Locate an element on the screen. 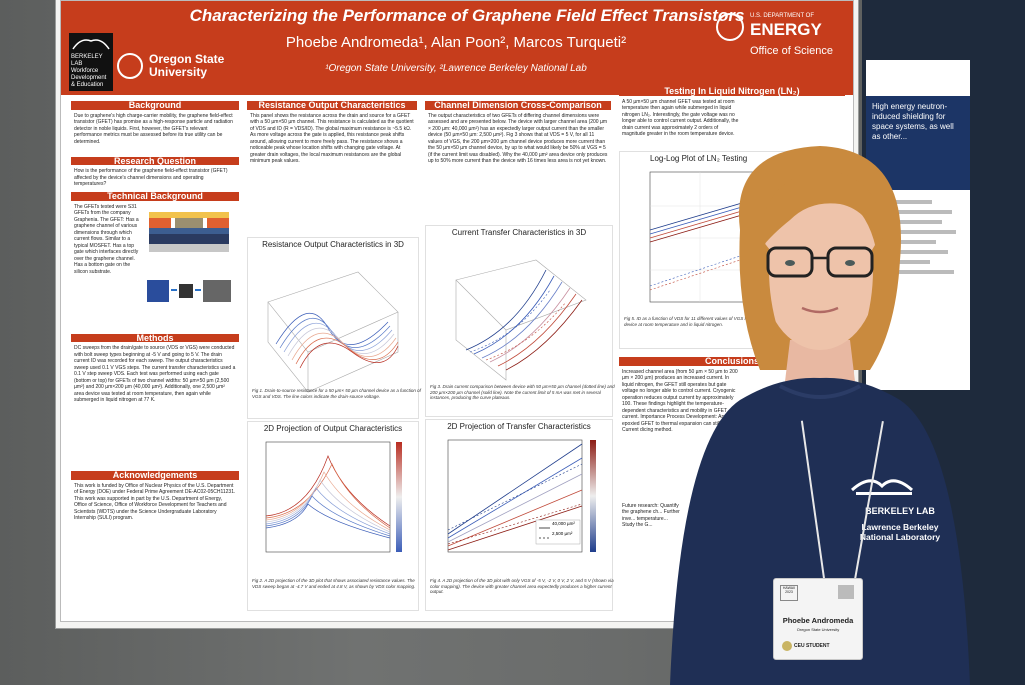  resistance-output-heading: Resistance Output Characteristics is located at coordinates (332, 105).